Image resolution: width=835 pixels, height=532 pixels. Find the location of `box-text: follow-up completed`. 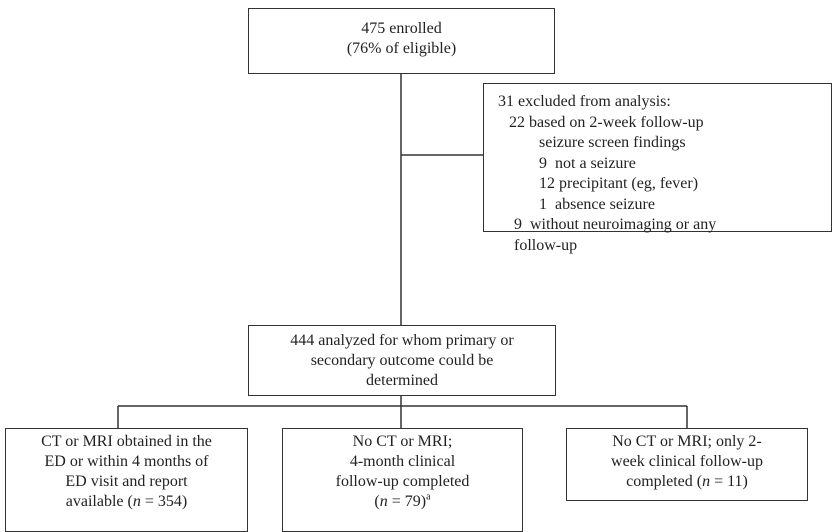

box-text: follow-up completed is located at coordinates (402, 481).